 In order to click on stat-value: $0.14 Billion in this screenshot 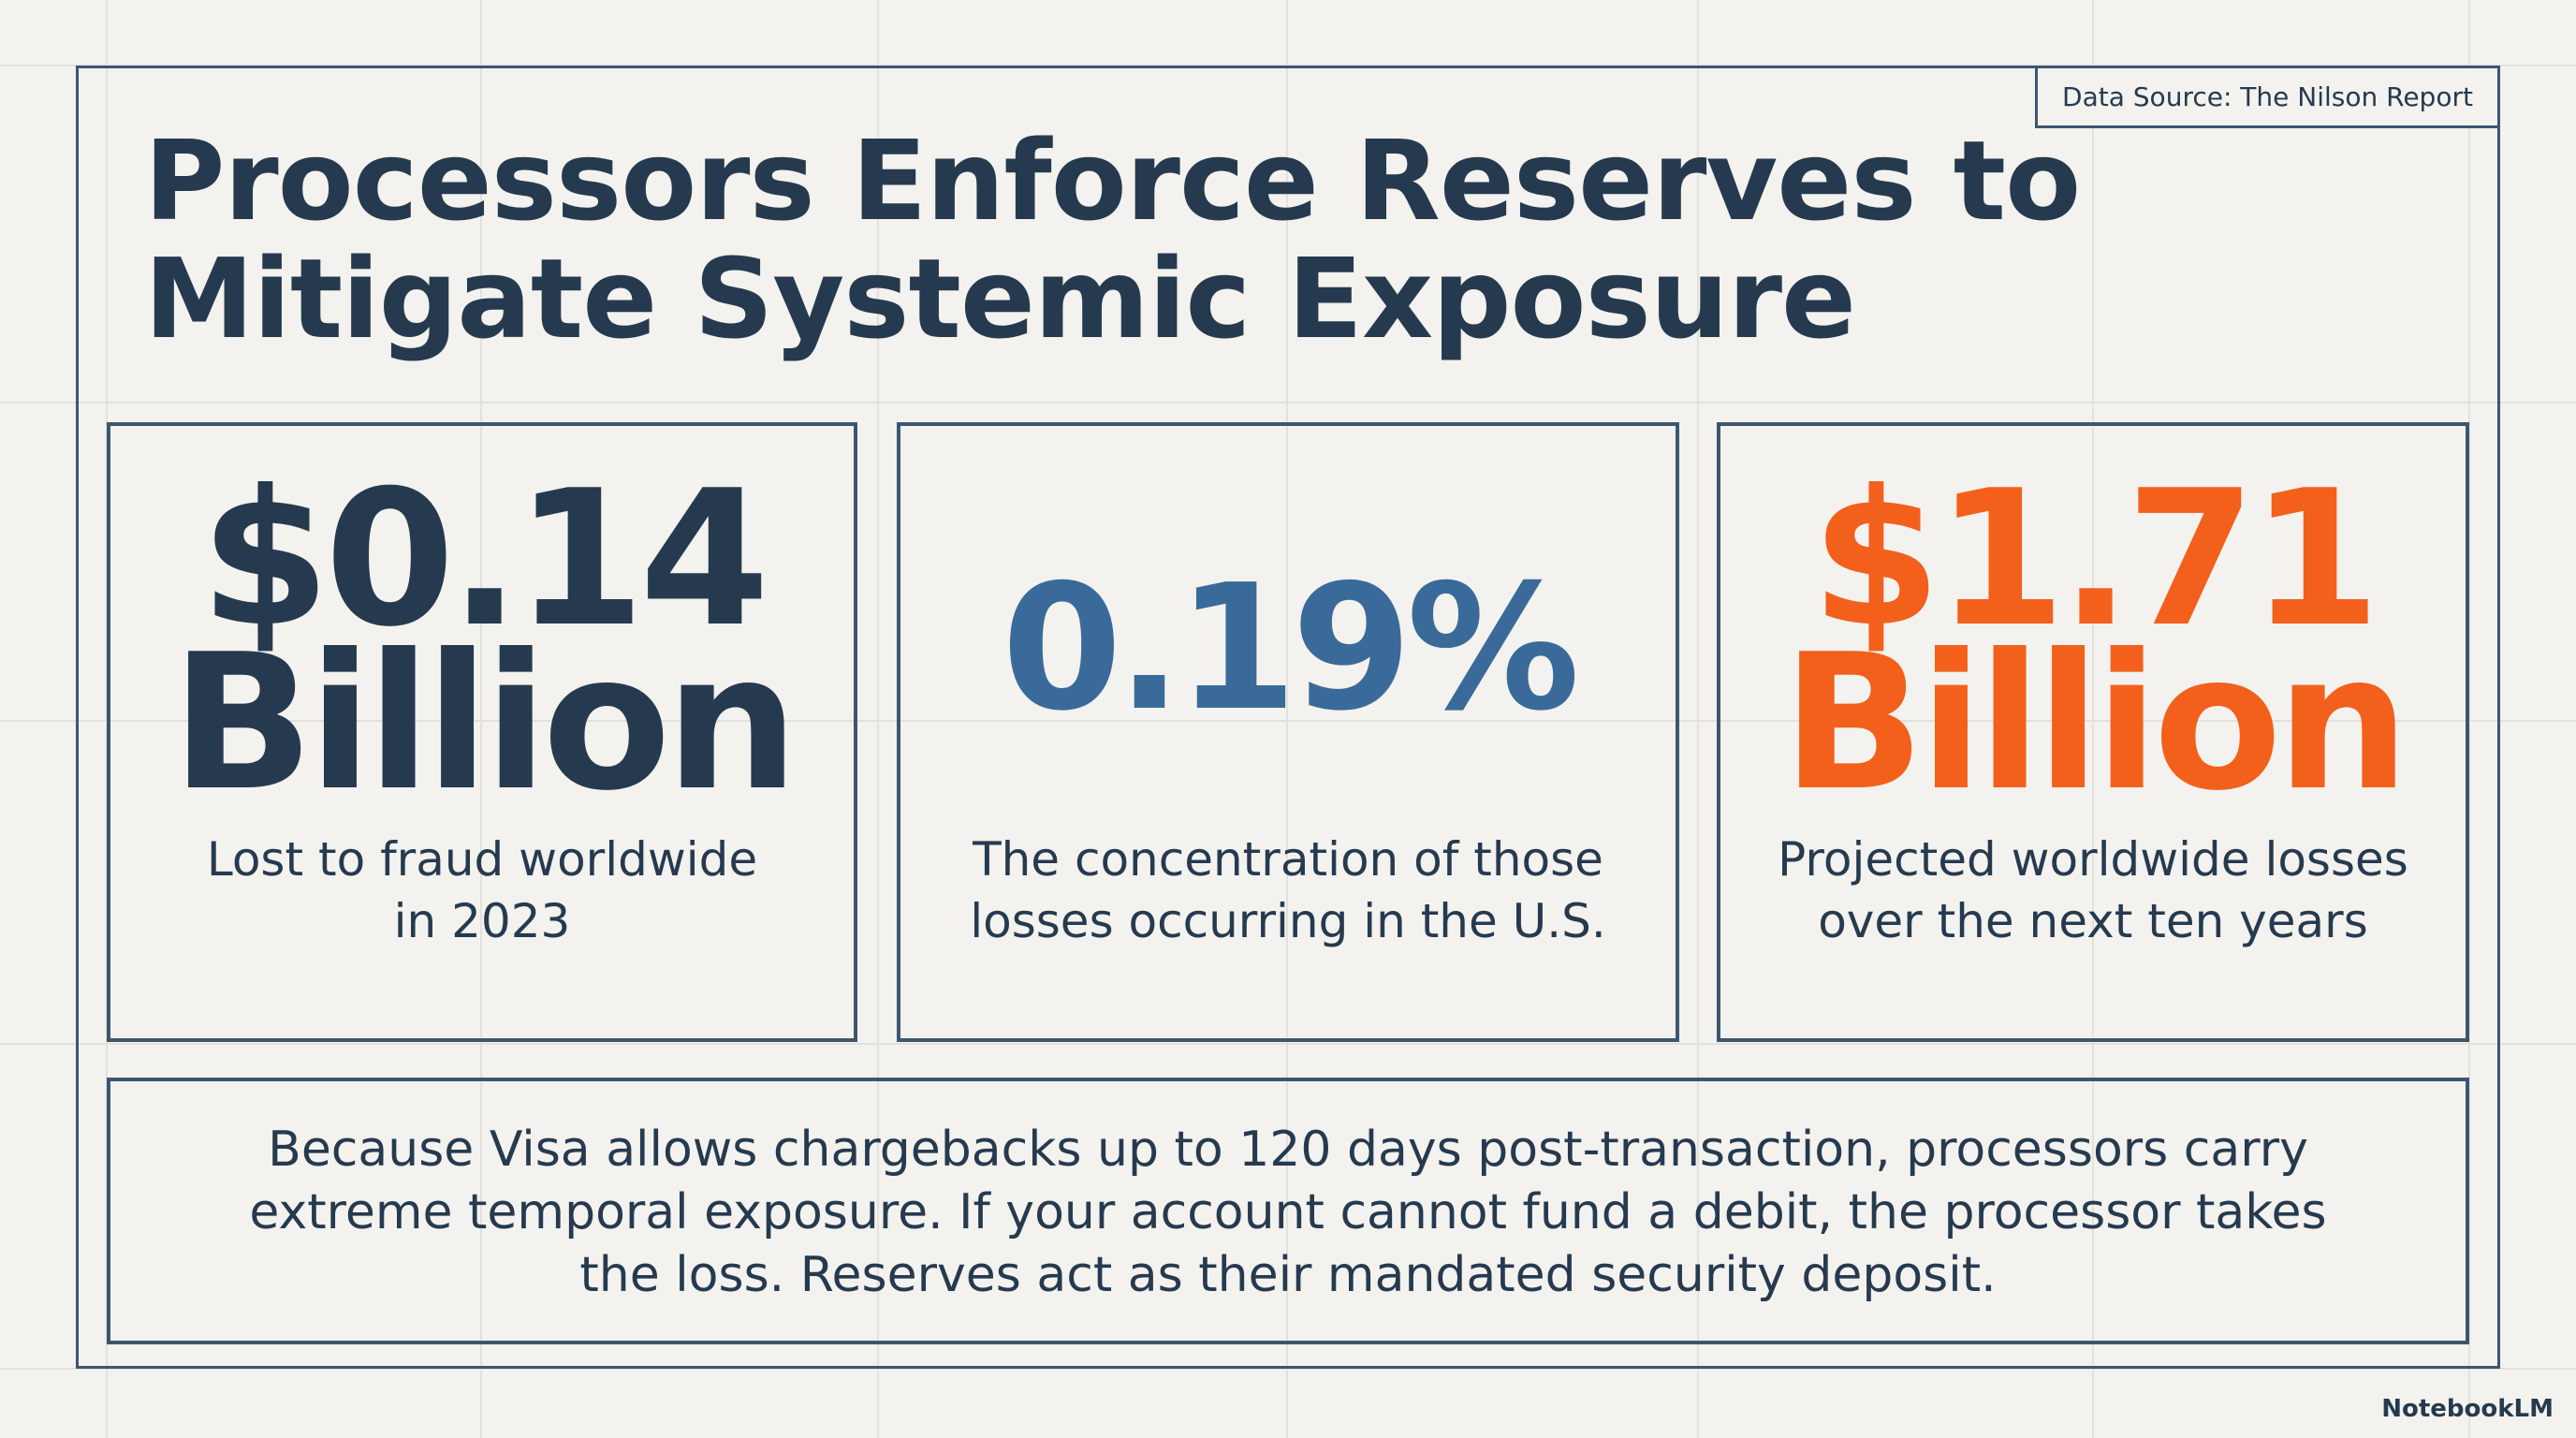, I will do `click(482, 641)`.